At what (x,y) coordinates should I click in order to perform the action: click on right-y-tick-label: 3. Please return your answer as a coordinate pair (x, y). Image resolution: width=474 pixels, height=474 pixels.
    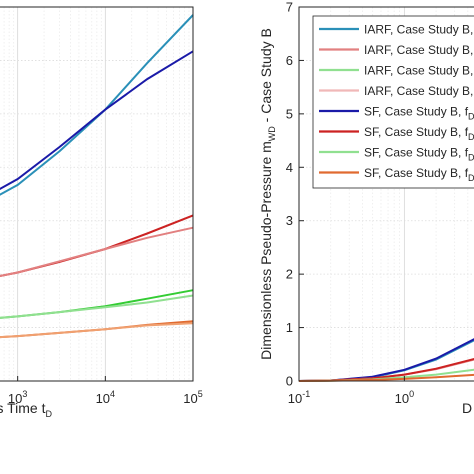
    Looking at the image, I should click on (289, 220).